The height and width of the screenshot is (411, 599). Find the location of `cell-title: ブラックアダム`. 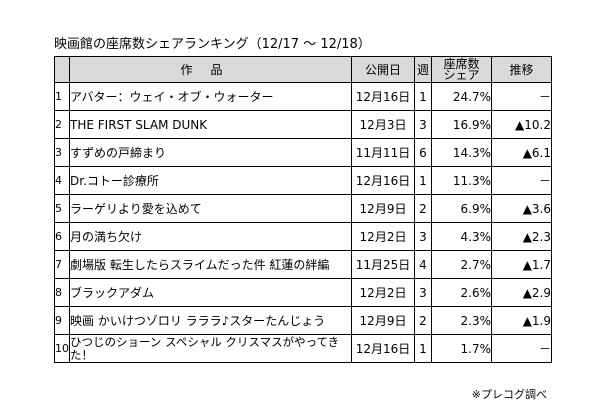

cell-title: ブラックアダム is located at coordinates (210, 292).